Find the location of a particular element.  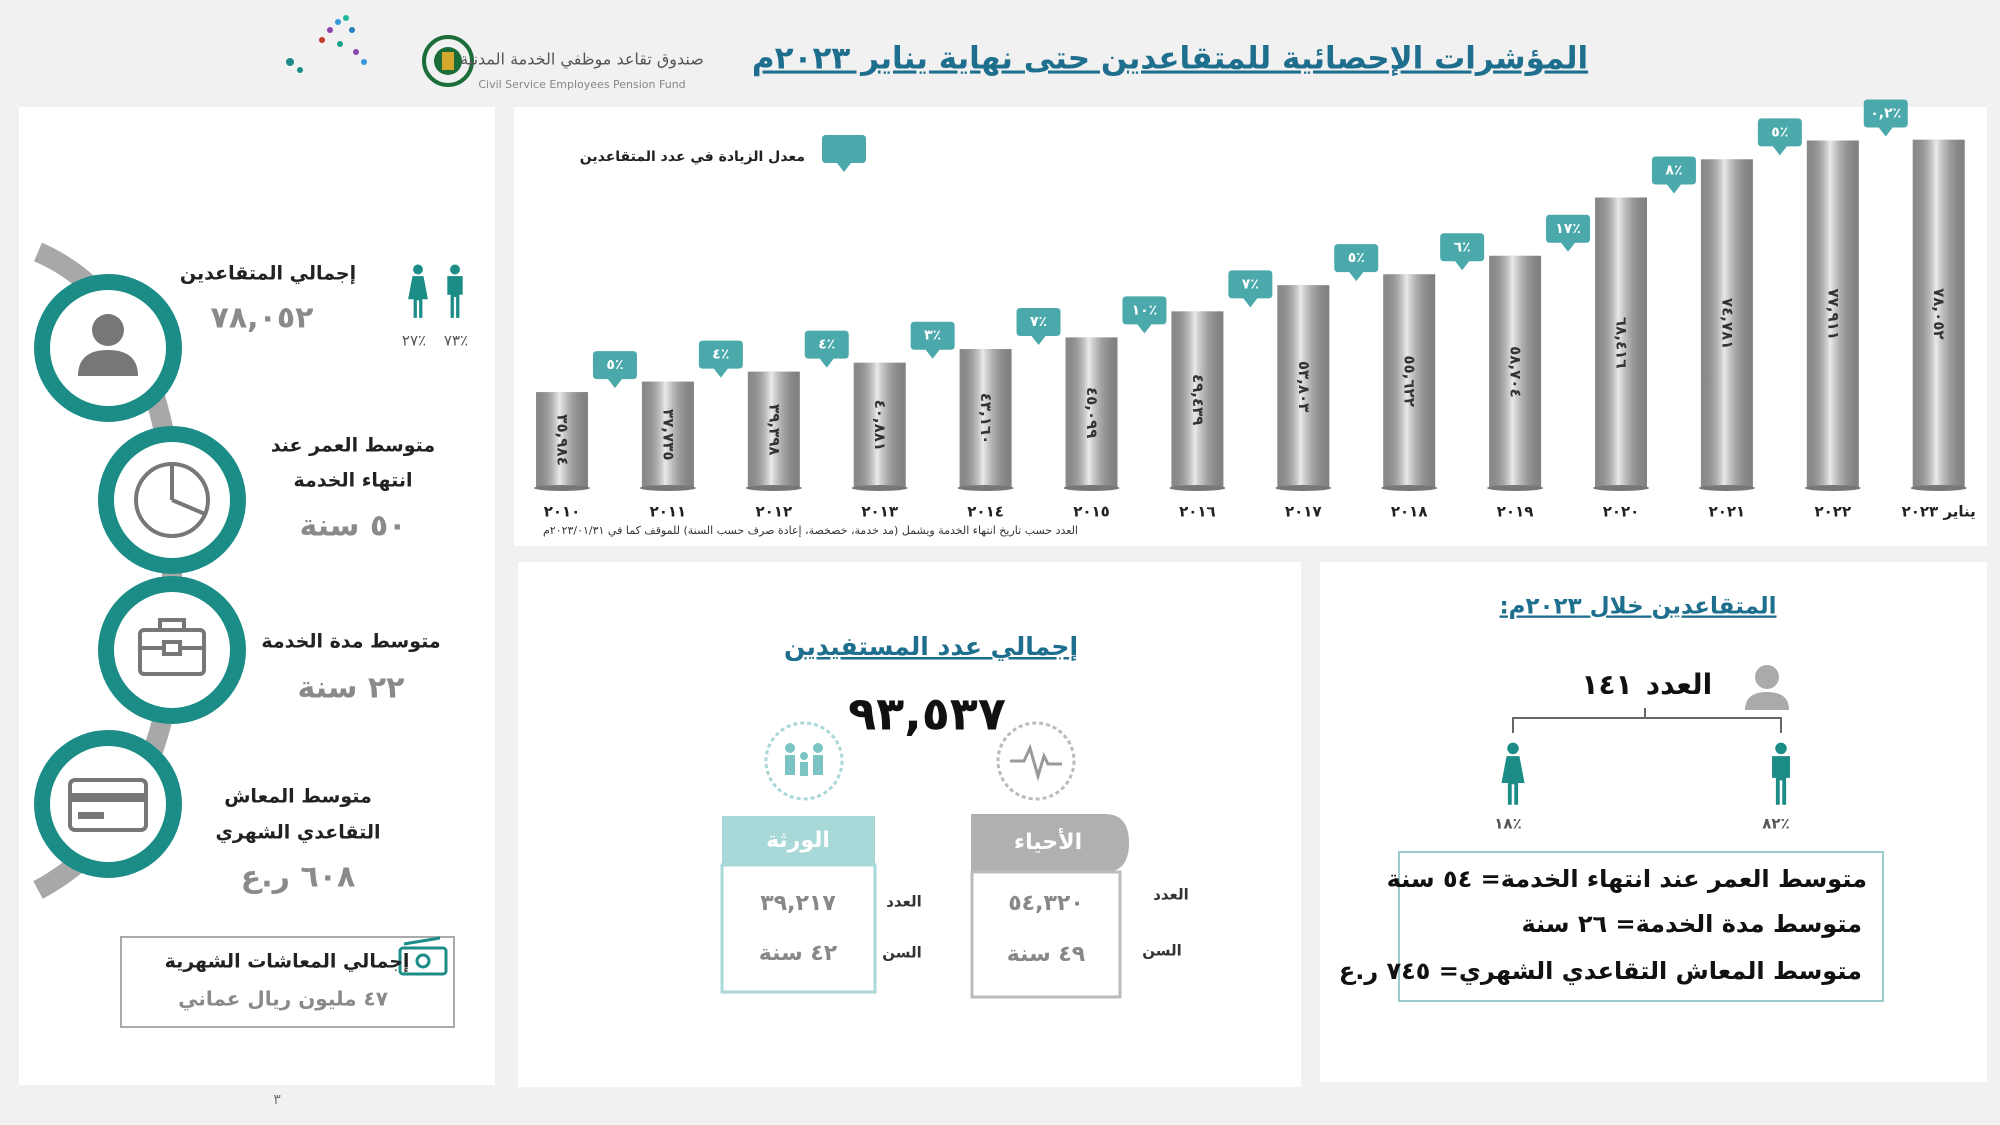

male-percent: ٪٨٢ is located at coordinates (1775, 824).